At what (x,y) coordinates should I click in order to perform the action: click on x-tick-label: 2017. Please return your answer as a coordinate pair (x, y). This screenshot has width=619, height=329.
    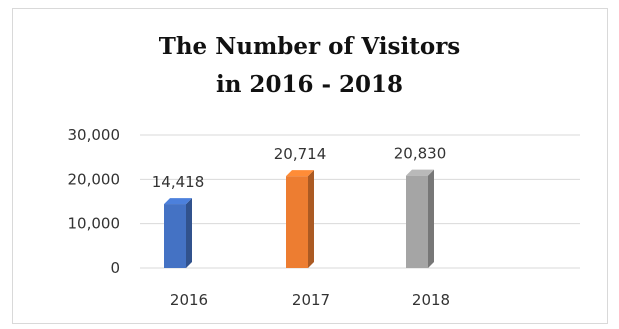
    Looking at the image, I should click on (311, 300).